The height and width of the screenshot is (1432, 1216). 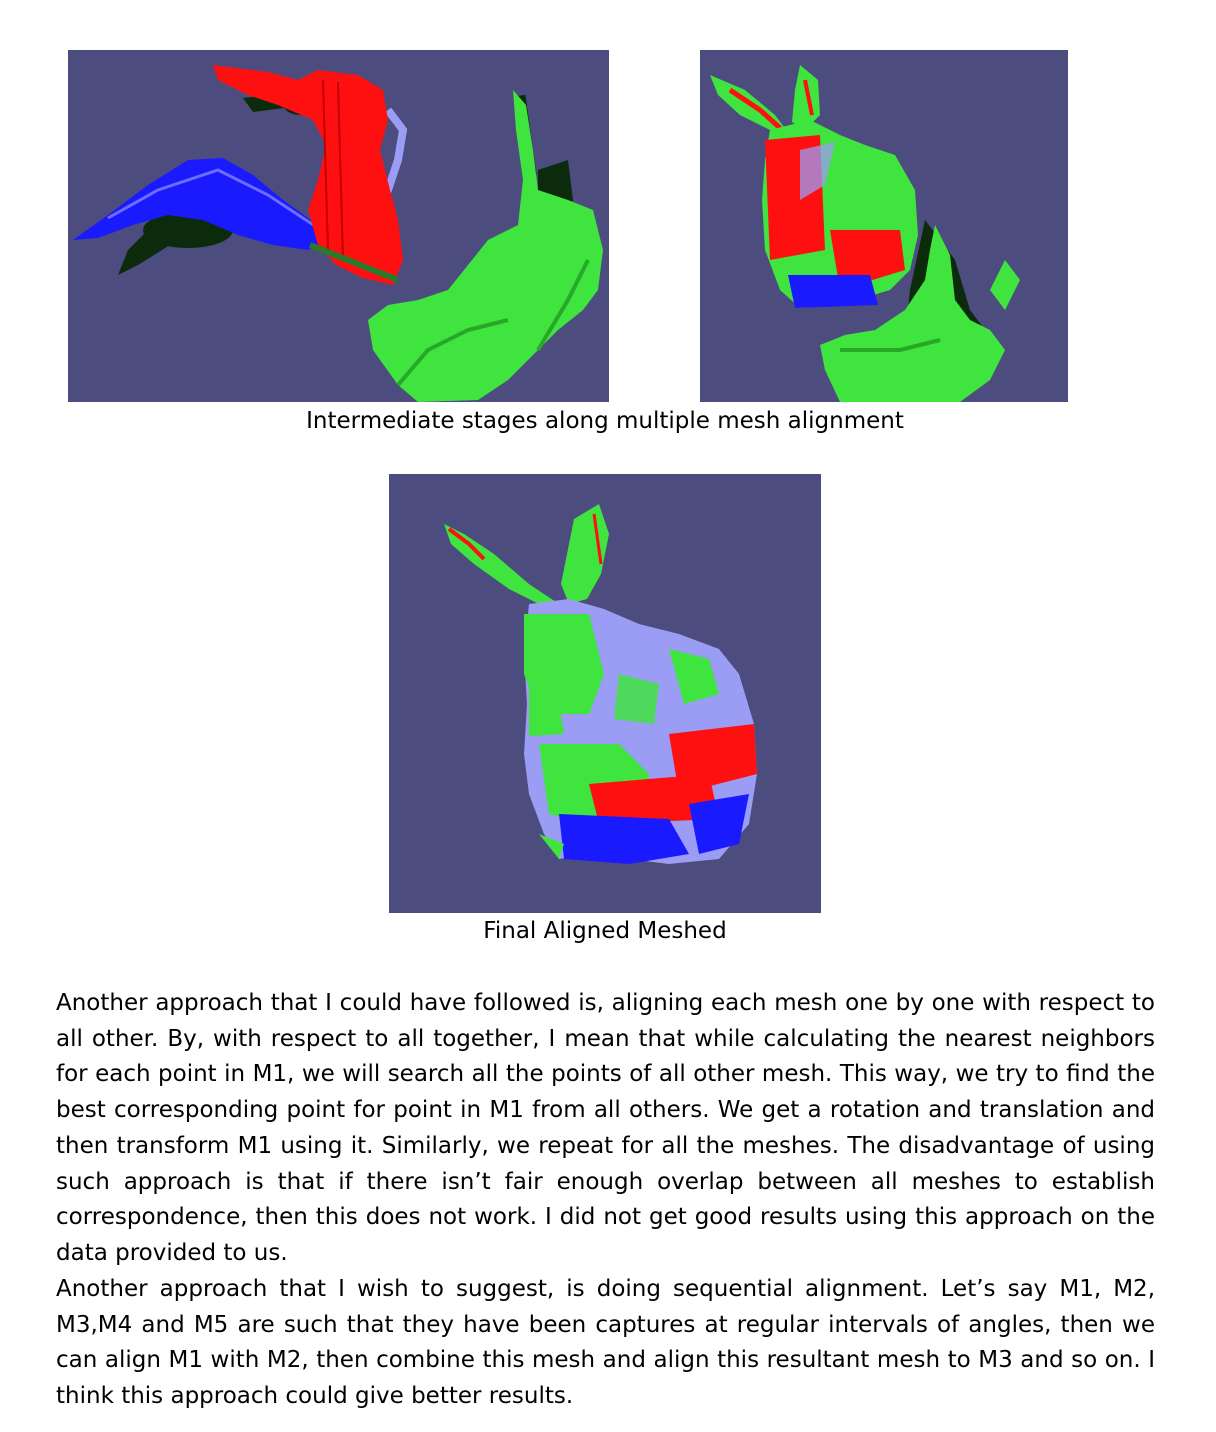 What do you see at coordinates (338, 233) in the screenshot?
I see `mesh-illustration-left` at bounding box center [338, 233].